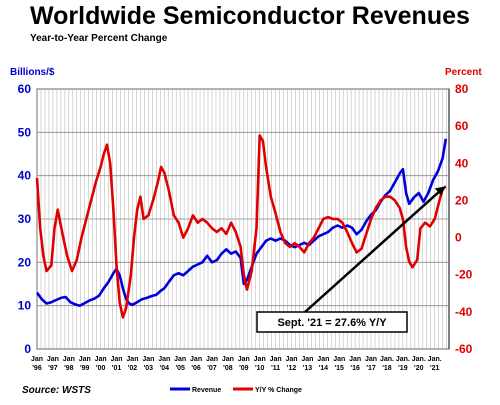 This screenshot has height=405, width=500. I want to click on right-axis-unit-label: Percent, so click(463, 72).